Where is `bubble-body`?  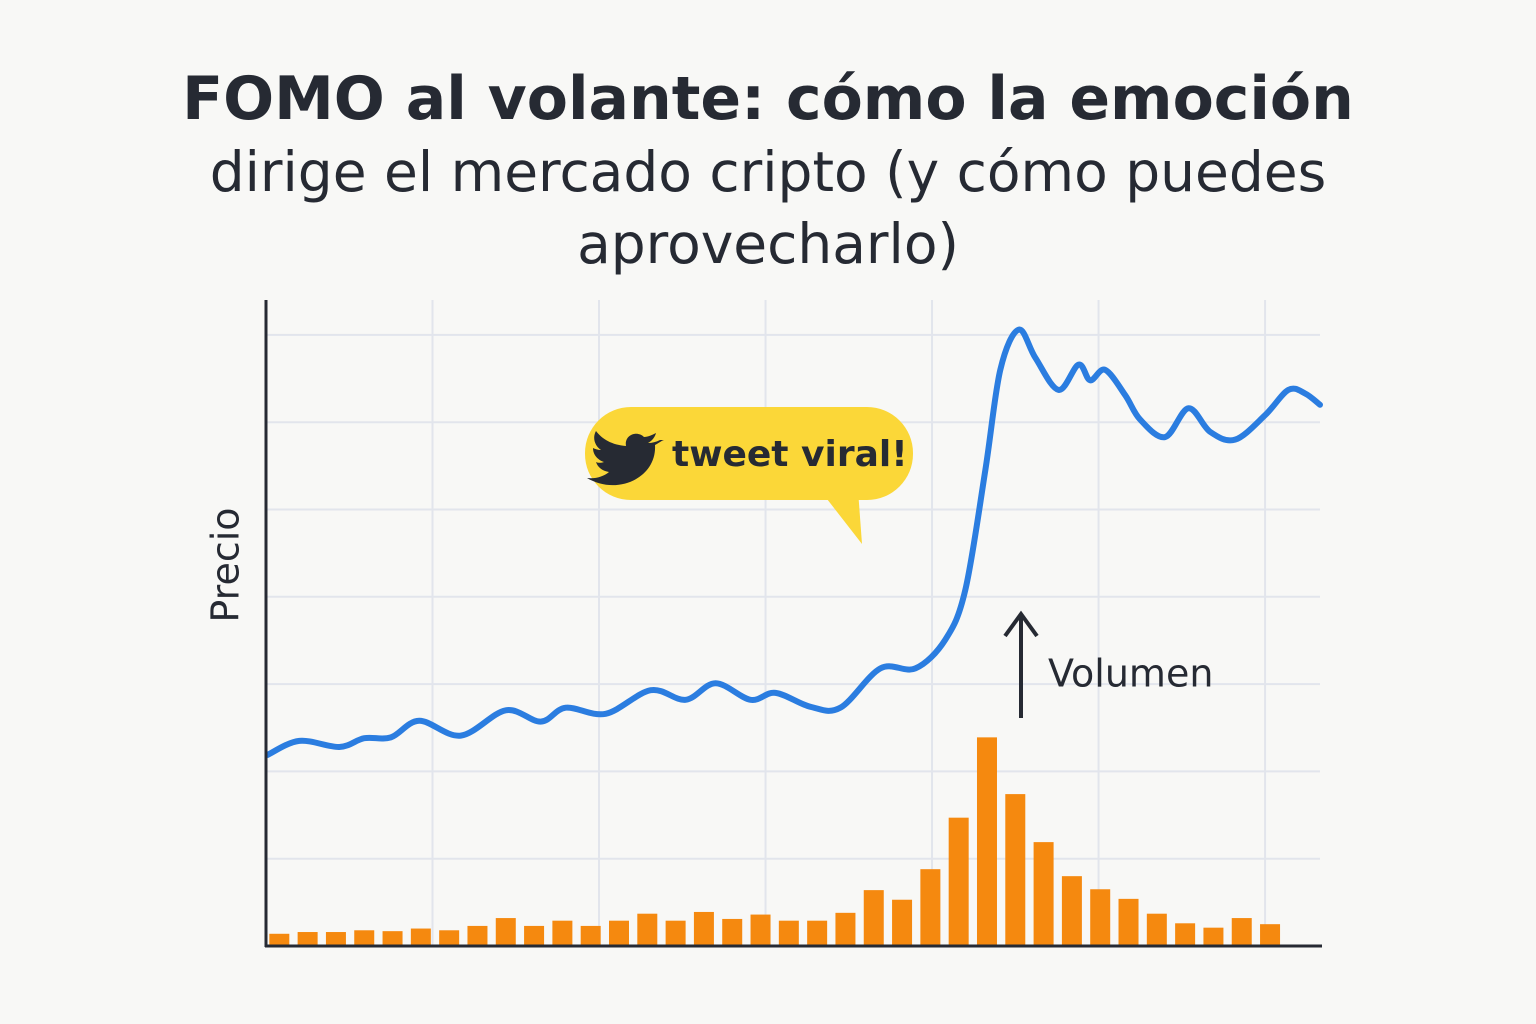
bubble-body is located at coordinates (749, 453).